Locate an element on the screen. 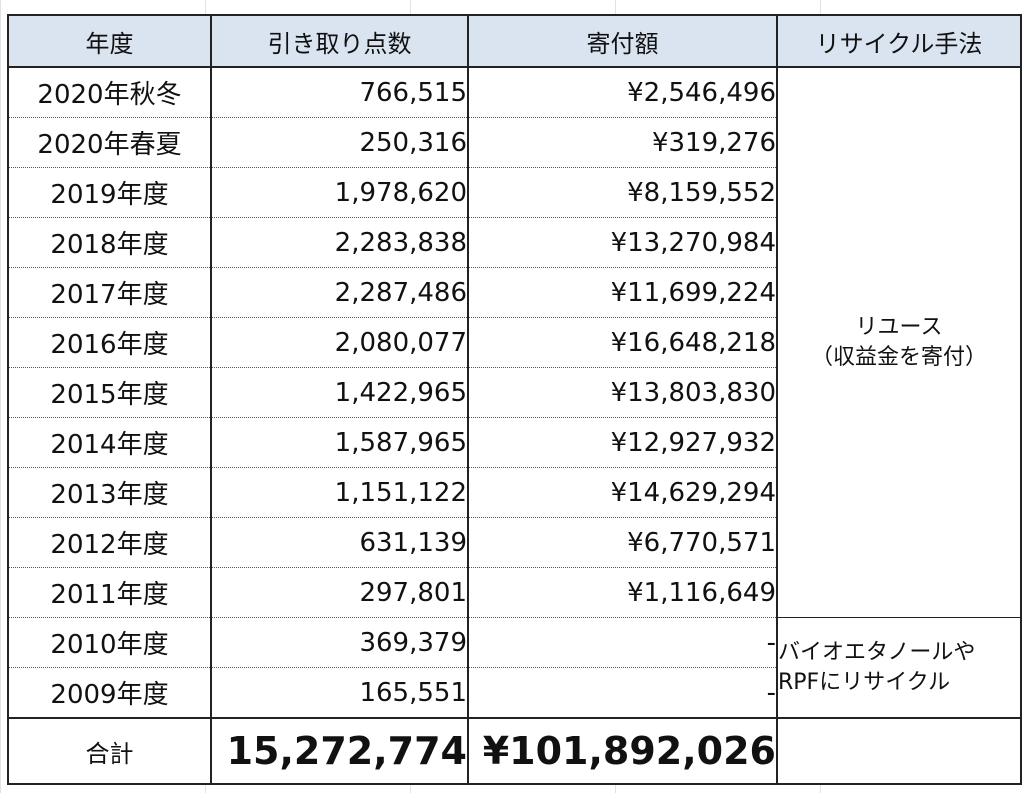  total-donation: ¥101,892,026 is located at coordinates (622, 751).